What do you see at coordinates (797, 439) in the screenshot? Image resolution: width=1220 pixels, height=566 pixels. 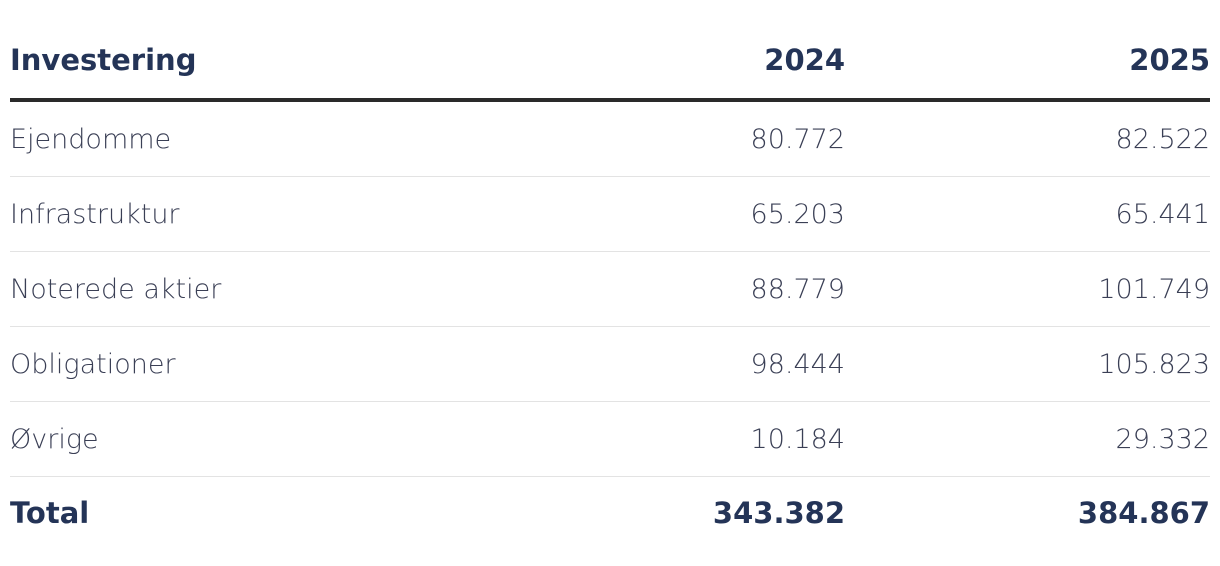 I see `row-value-2024: 10.184` at bounding box center [797, 439].